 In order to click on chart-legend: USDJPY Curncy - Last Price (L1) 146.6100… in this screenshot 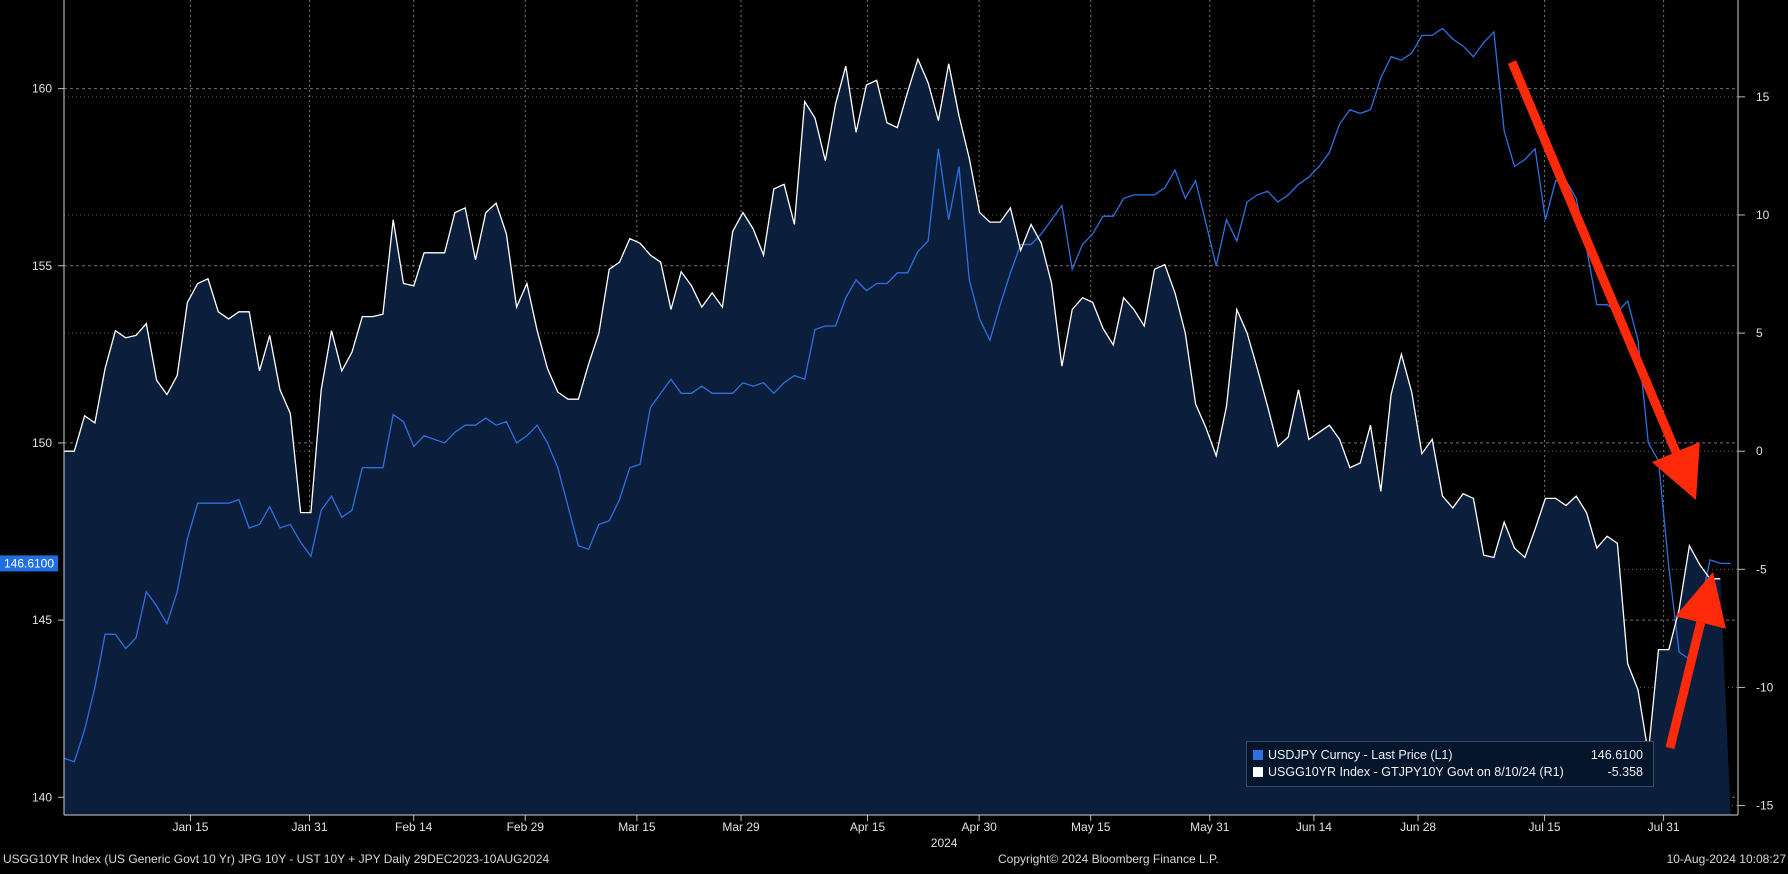, I will do `click(1450, 764)`.